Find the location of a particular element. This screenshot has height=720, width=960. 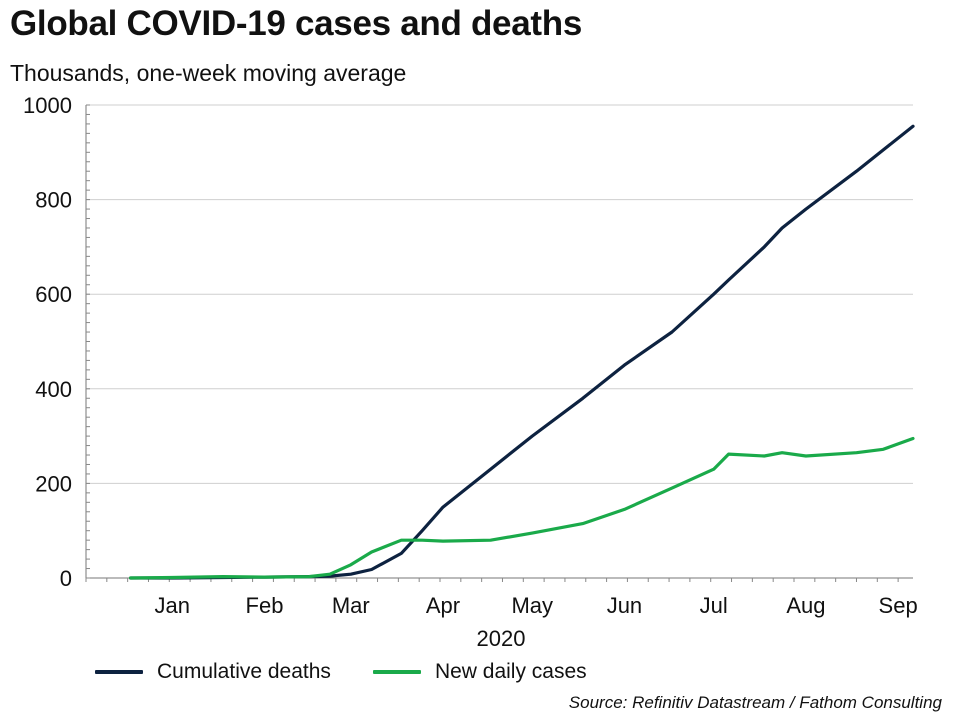

x-tick-label: Aug is located at coordinates (805, 605).